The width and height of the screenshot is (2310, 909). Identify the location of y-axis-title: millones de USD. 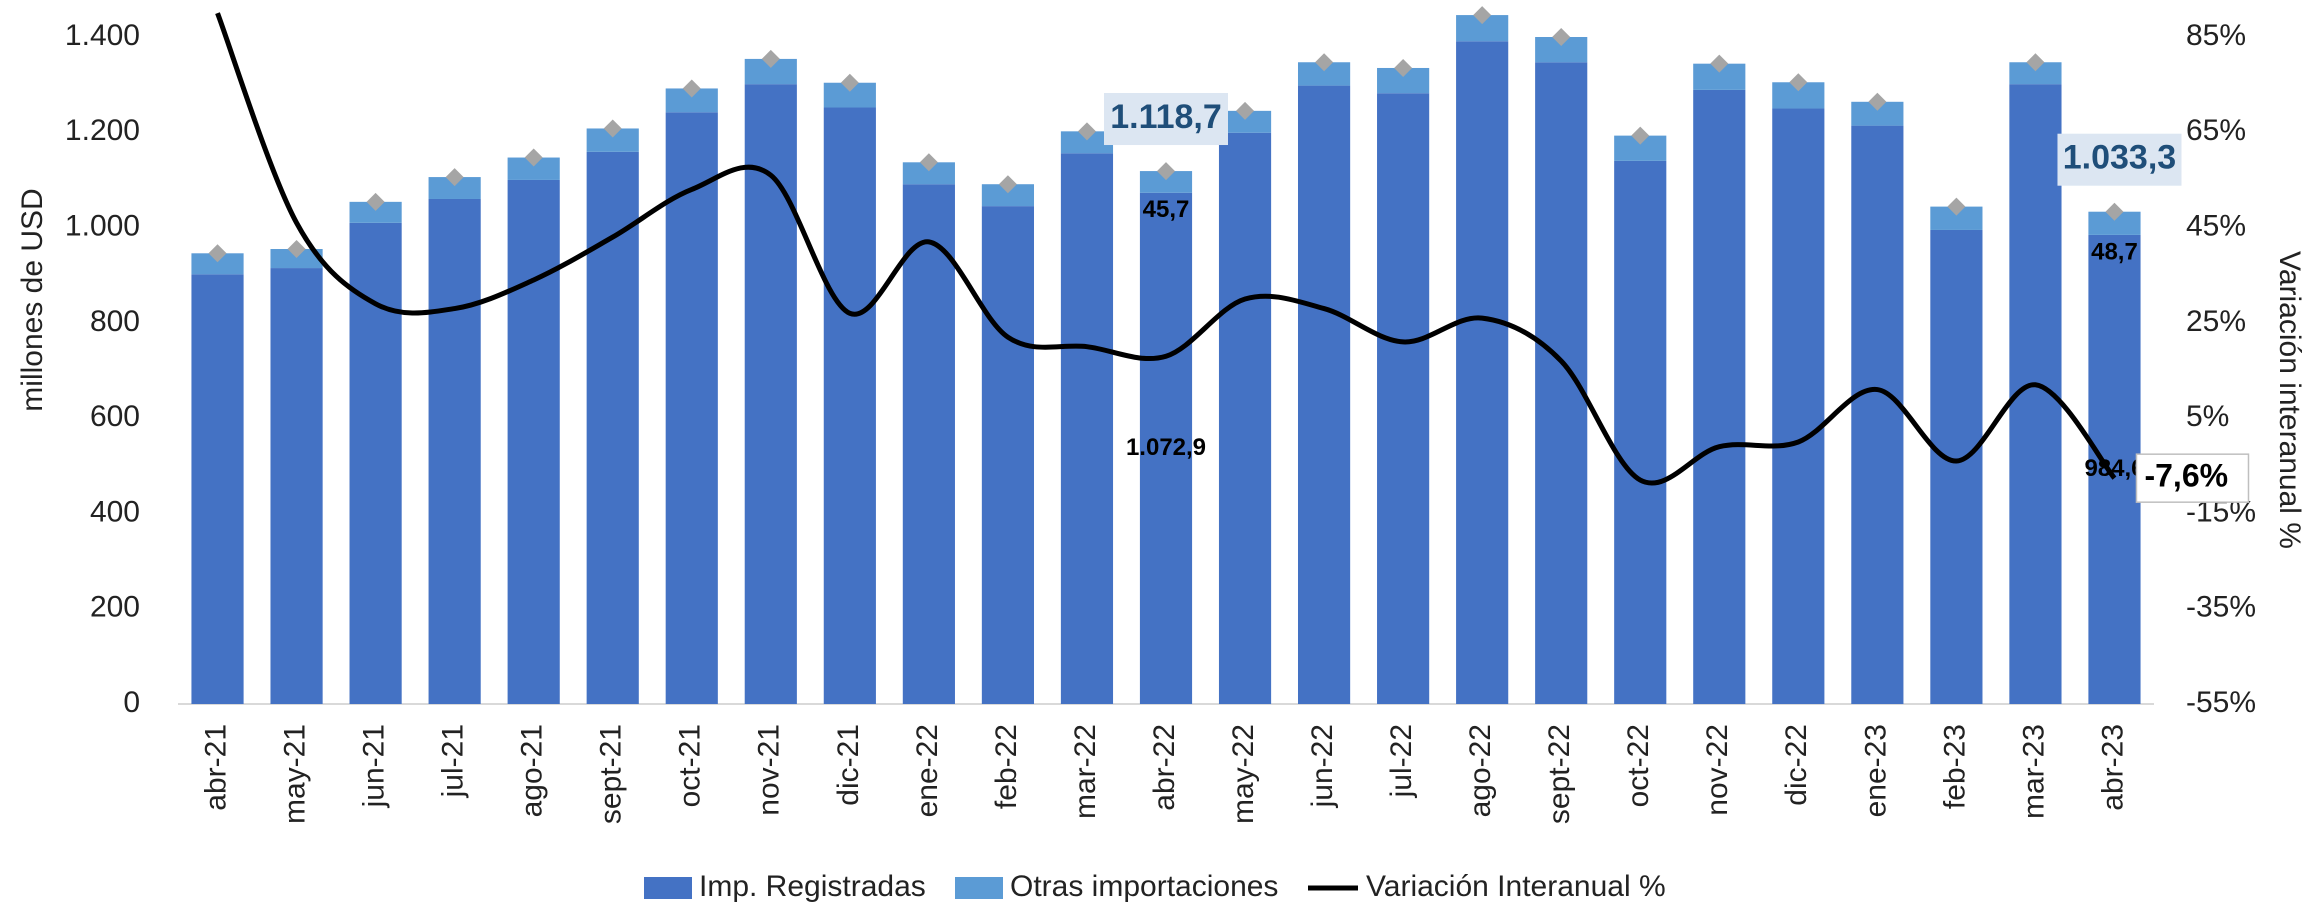
(32, 299).